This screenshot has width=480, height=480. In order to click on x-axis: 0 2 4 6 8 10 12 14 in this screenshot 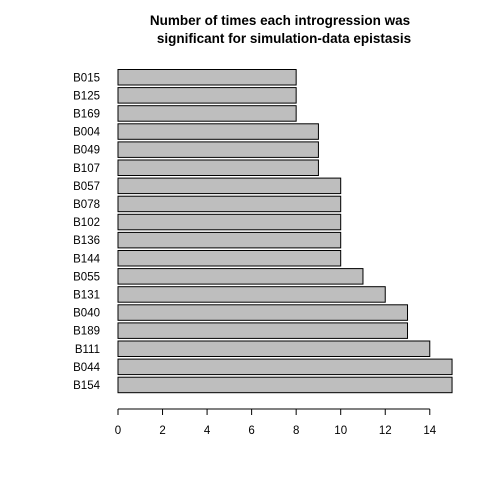, I will do `click(276, 422)`.